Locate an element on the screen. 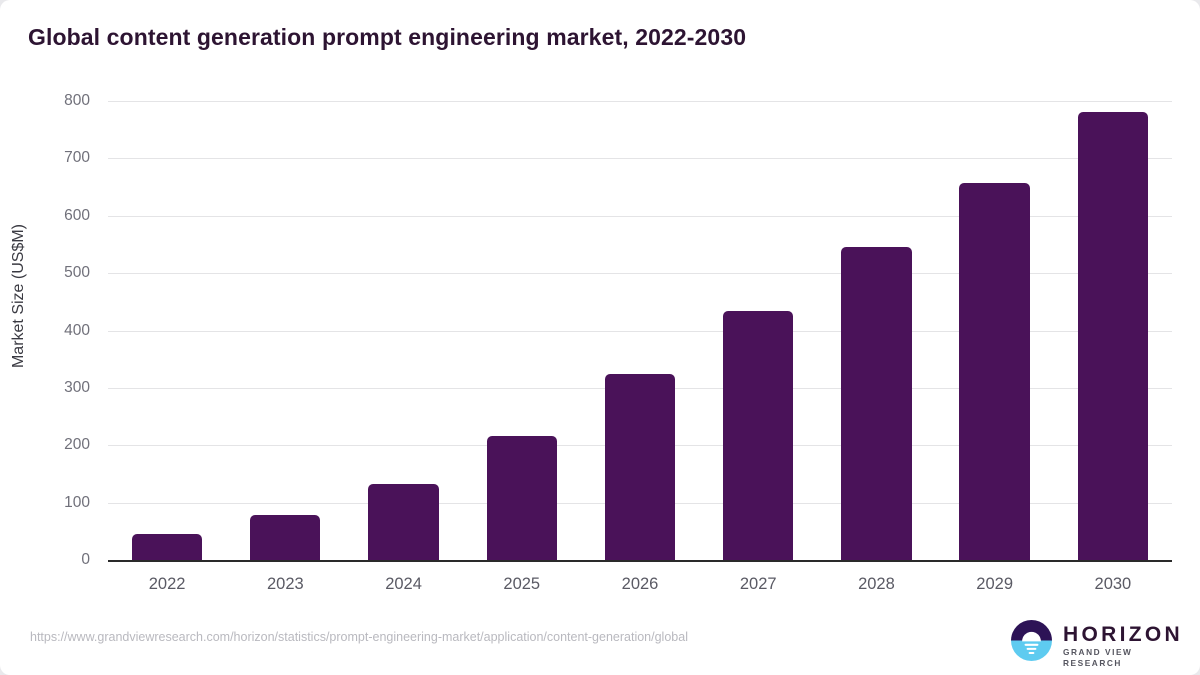 The height and width of the screenshot is (675, 1200). bar-2024 is located at coordinates (403, 521).